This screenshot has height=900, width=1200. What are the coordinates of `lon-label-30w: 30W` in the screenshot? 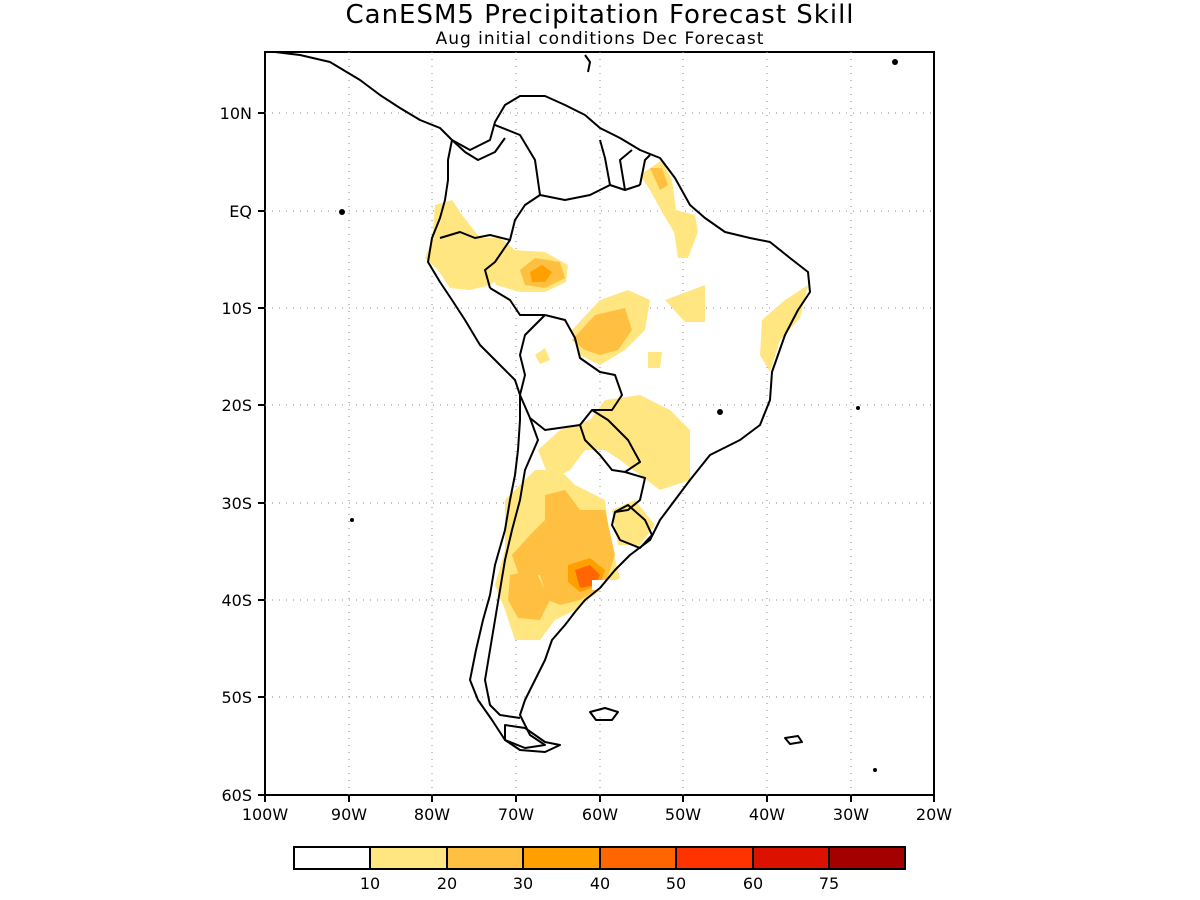 It's located at (851, 814).